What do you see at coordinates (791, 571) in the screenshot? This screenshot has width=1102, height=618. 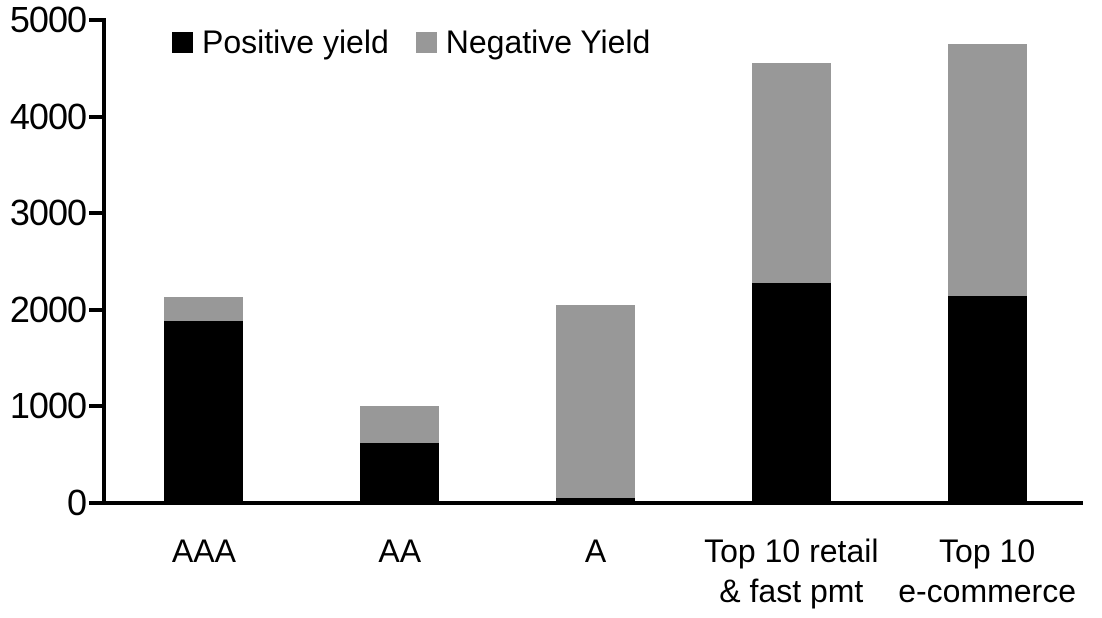 I see `x-category-label-top-10-retail-fast-pmt: Top 10 retail & fast pmt` at bounding box center [791, 571].